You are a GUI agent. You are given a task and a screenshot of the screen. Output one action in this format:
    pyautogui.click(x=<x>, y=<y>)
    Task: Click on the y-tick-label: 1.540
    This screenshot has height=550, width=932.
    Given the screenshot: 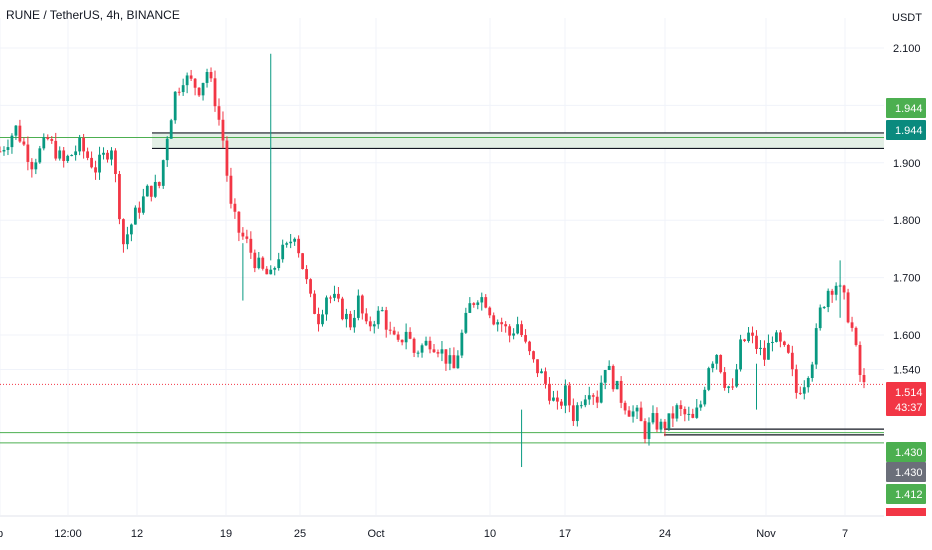 What is the action you would take?
    pyautogui.click(x=907, y=370)
    